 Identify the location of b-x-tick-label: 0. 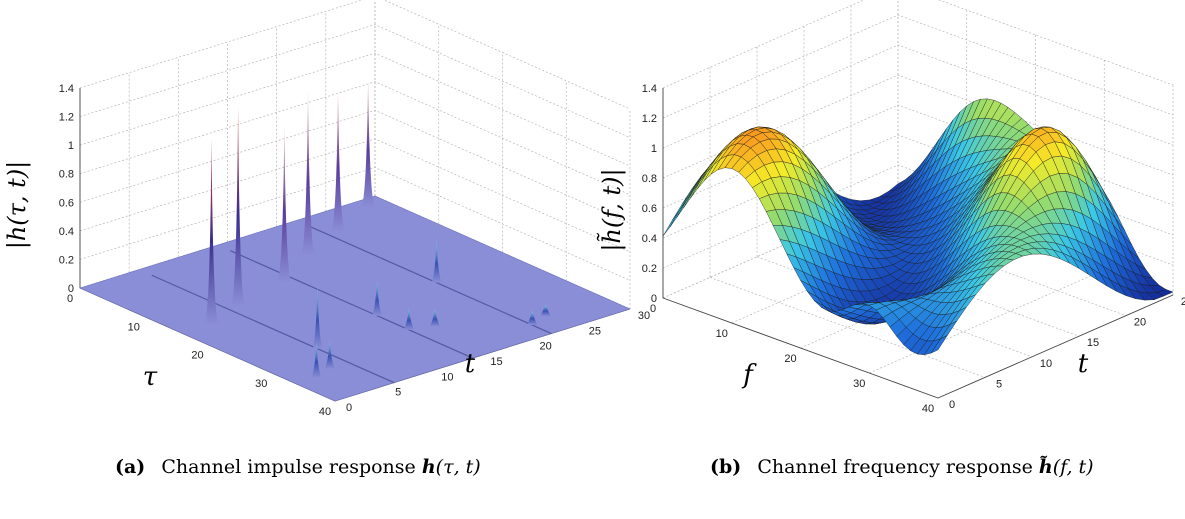
(653, 309).